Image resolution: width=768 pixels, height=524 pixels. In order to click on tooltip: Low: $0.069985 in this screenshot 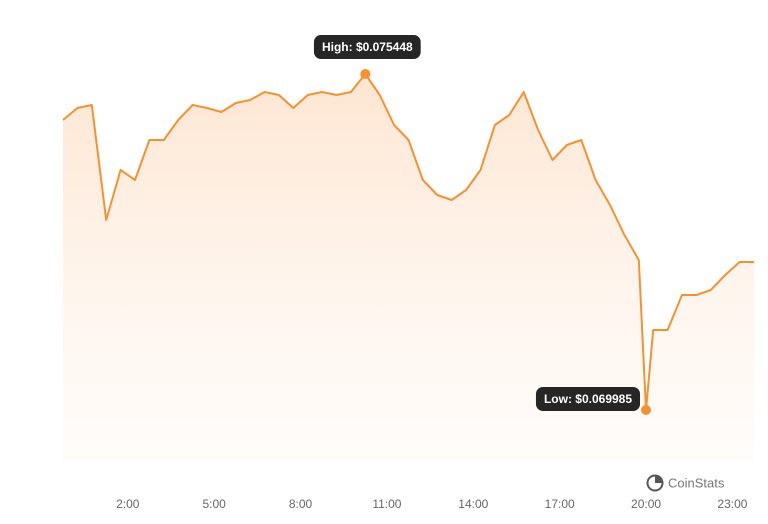, I will do `click(588, 399)`.